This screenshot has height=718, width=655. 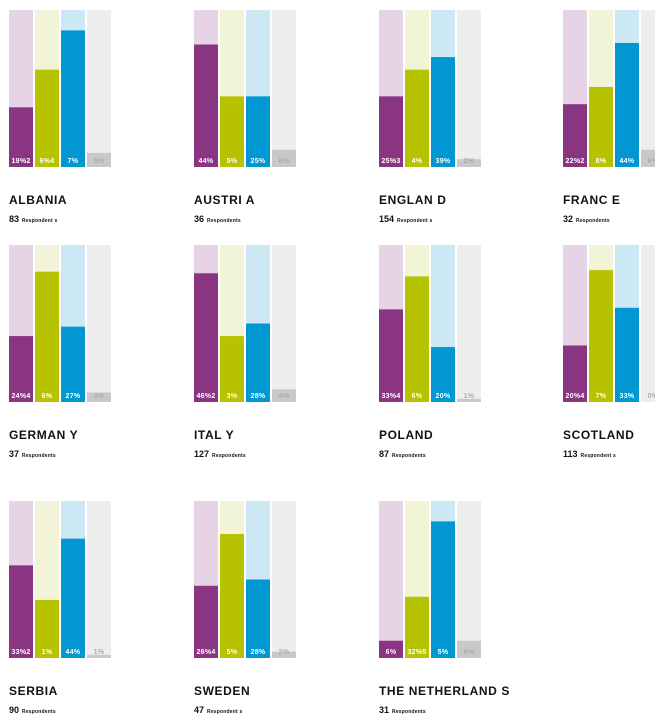 I want to click on bar-value-label: 19%2, so click(x=20, y=161).